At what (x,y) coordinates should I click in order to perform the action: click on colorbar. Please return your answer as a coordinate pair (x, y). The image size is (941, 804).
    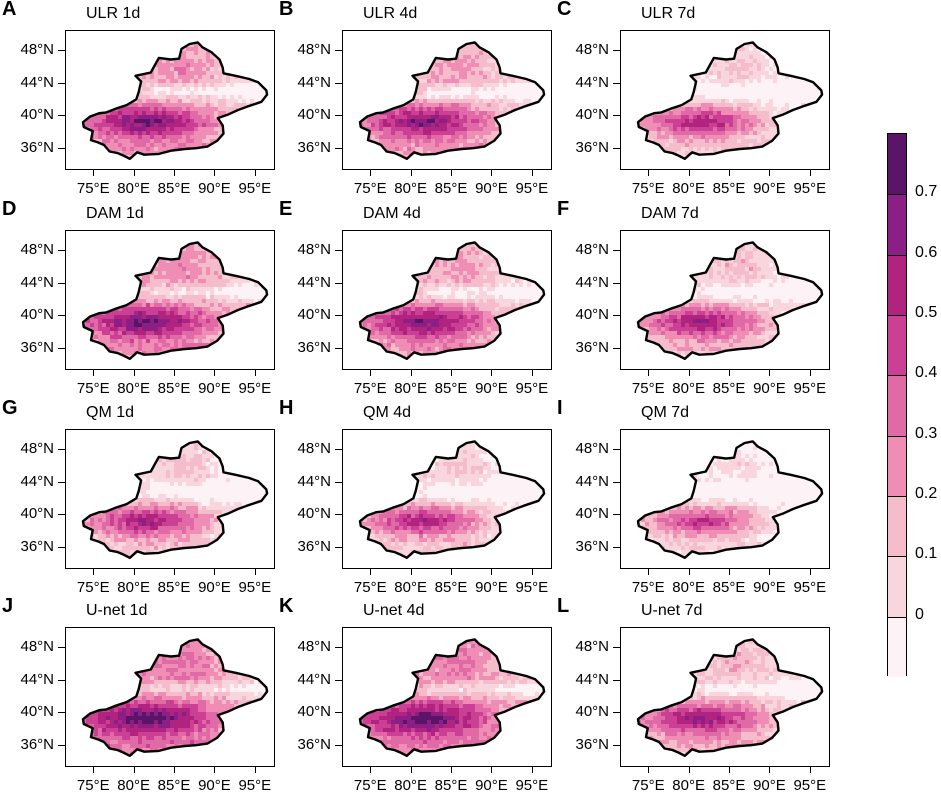
    Looking at the image, I should click on (897, 405).